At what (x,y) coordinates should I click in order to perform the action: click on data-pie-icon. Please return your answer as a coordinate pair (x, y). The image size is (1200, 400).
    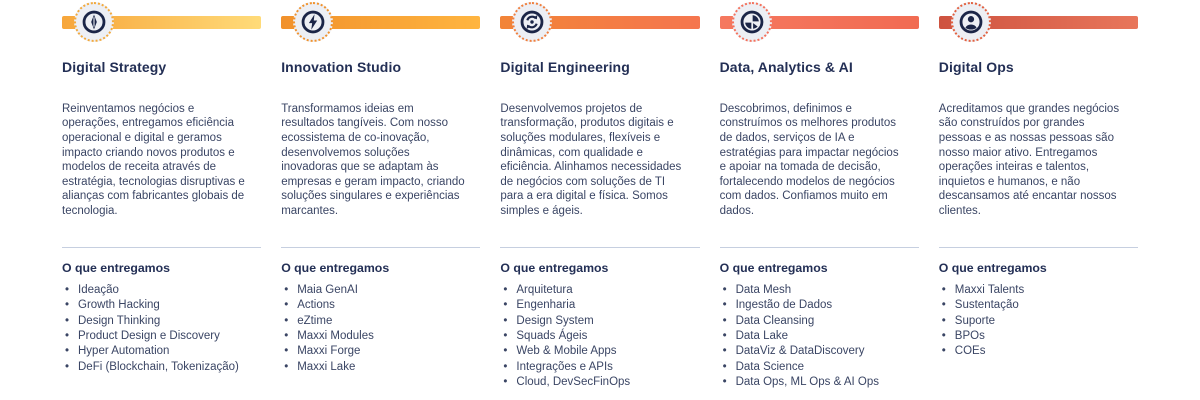
    Looking at the image, I should click on (751, 22).